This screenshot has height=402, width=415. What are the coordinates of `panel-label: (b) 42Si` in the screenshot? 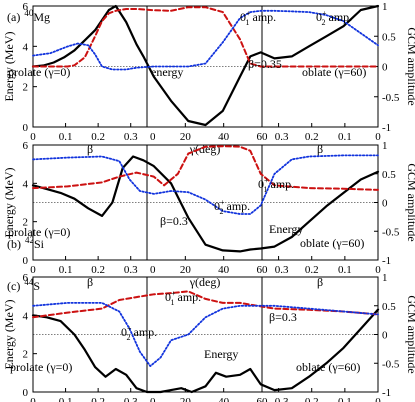 It's located at (26, 243).